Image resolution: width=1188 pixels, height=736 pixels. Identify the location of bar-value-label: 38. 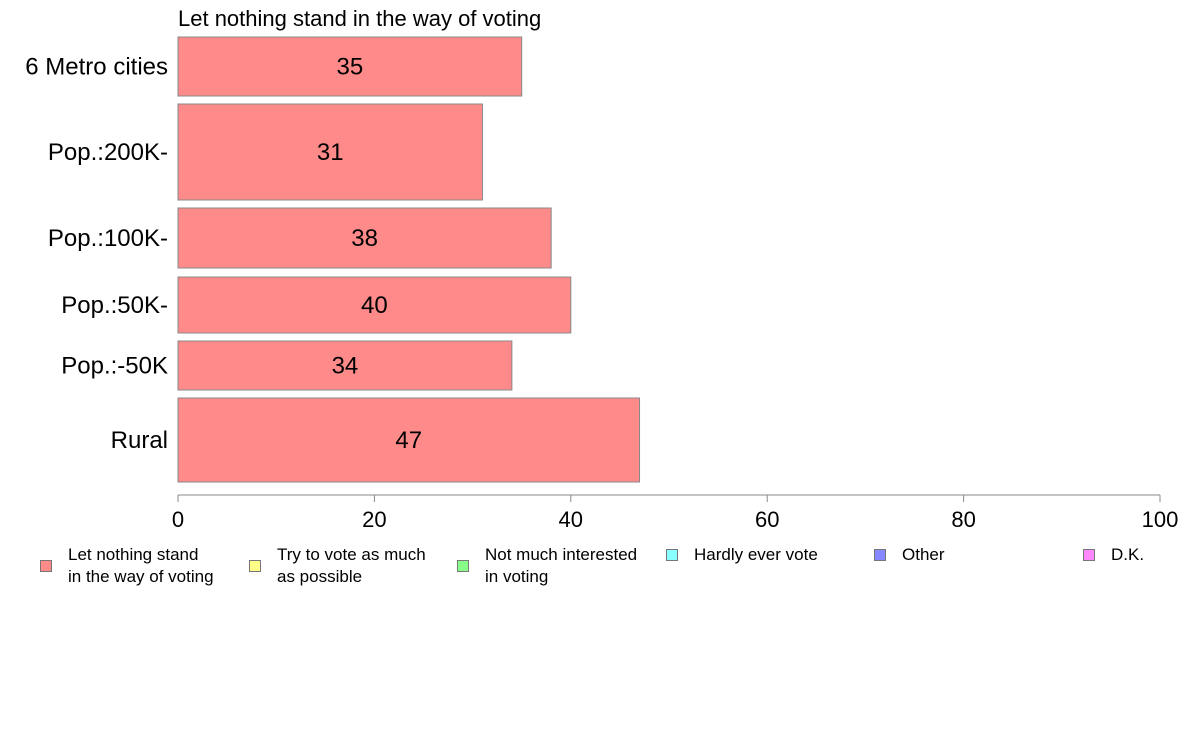
(364, 238).